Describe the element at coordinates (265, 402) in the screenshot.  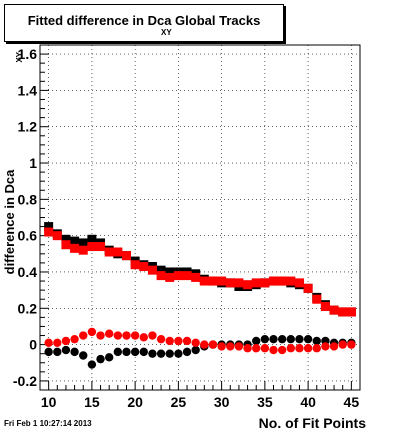
I see `x-tick-label: 35` at that location.